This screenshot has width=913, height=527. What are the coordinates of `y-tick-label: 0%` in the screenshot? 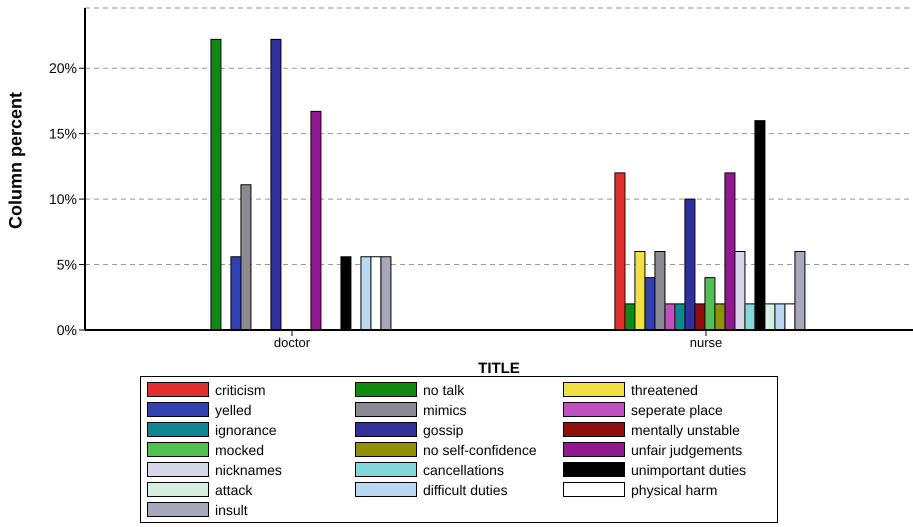 It's located at (66, 330).